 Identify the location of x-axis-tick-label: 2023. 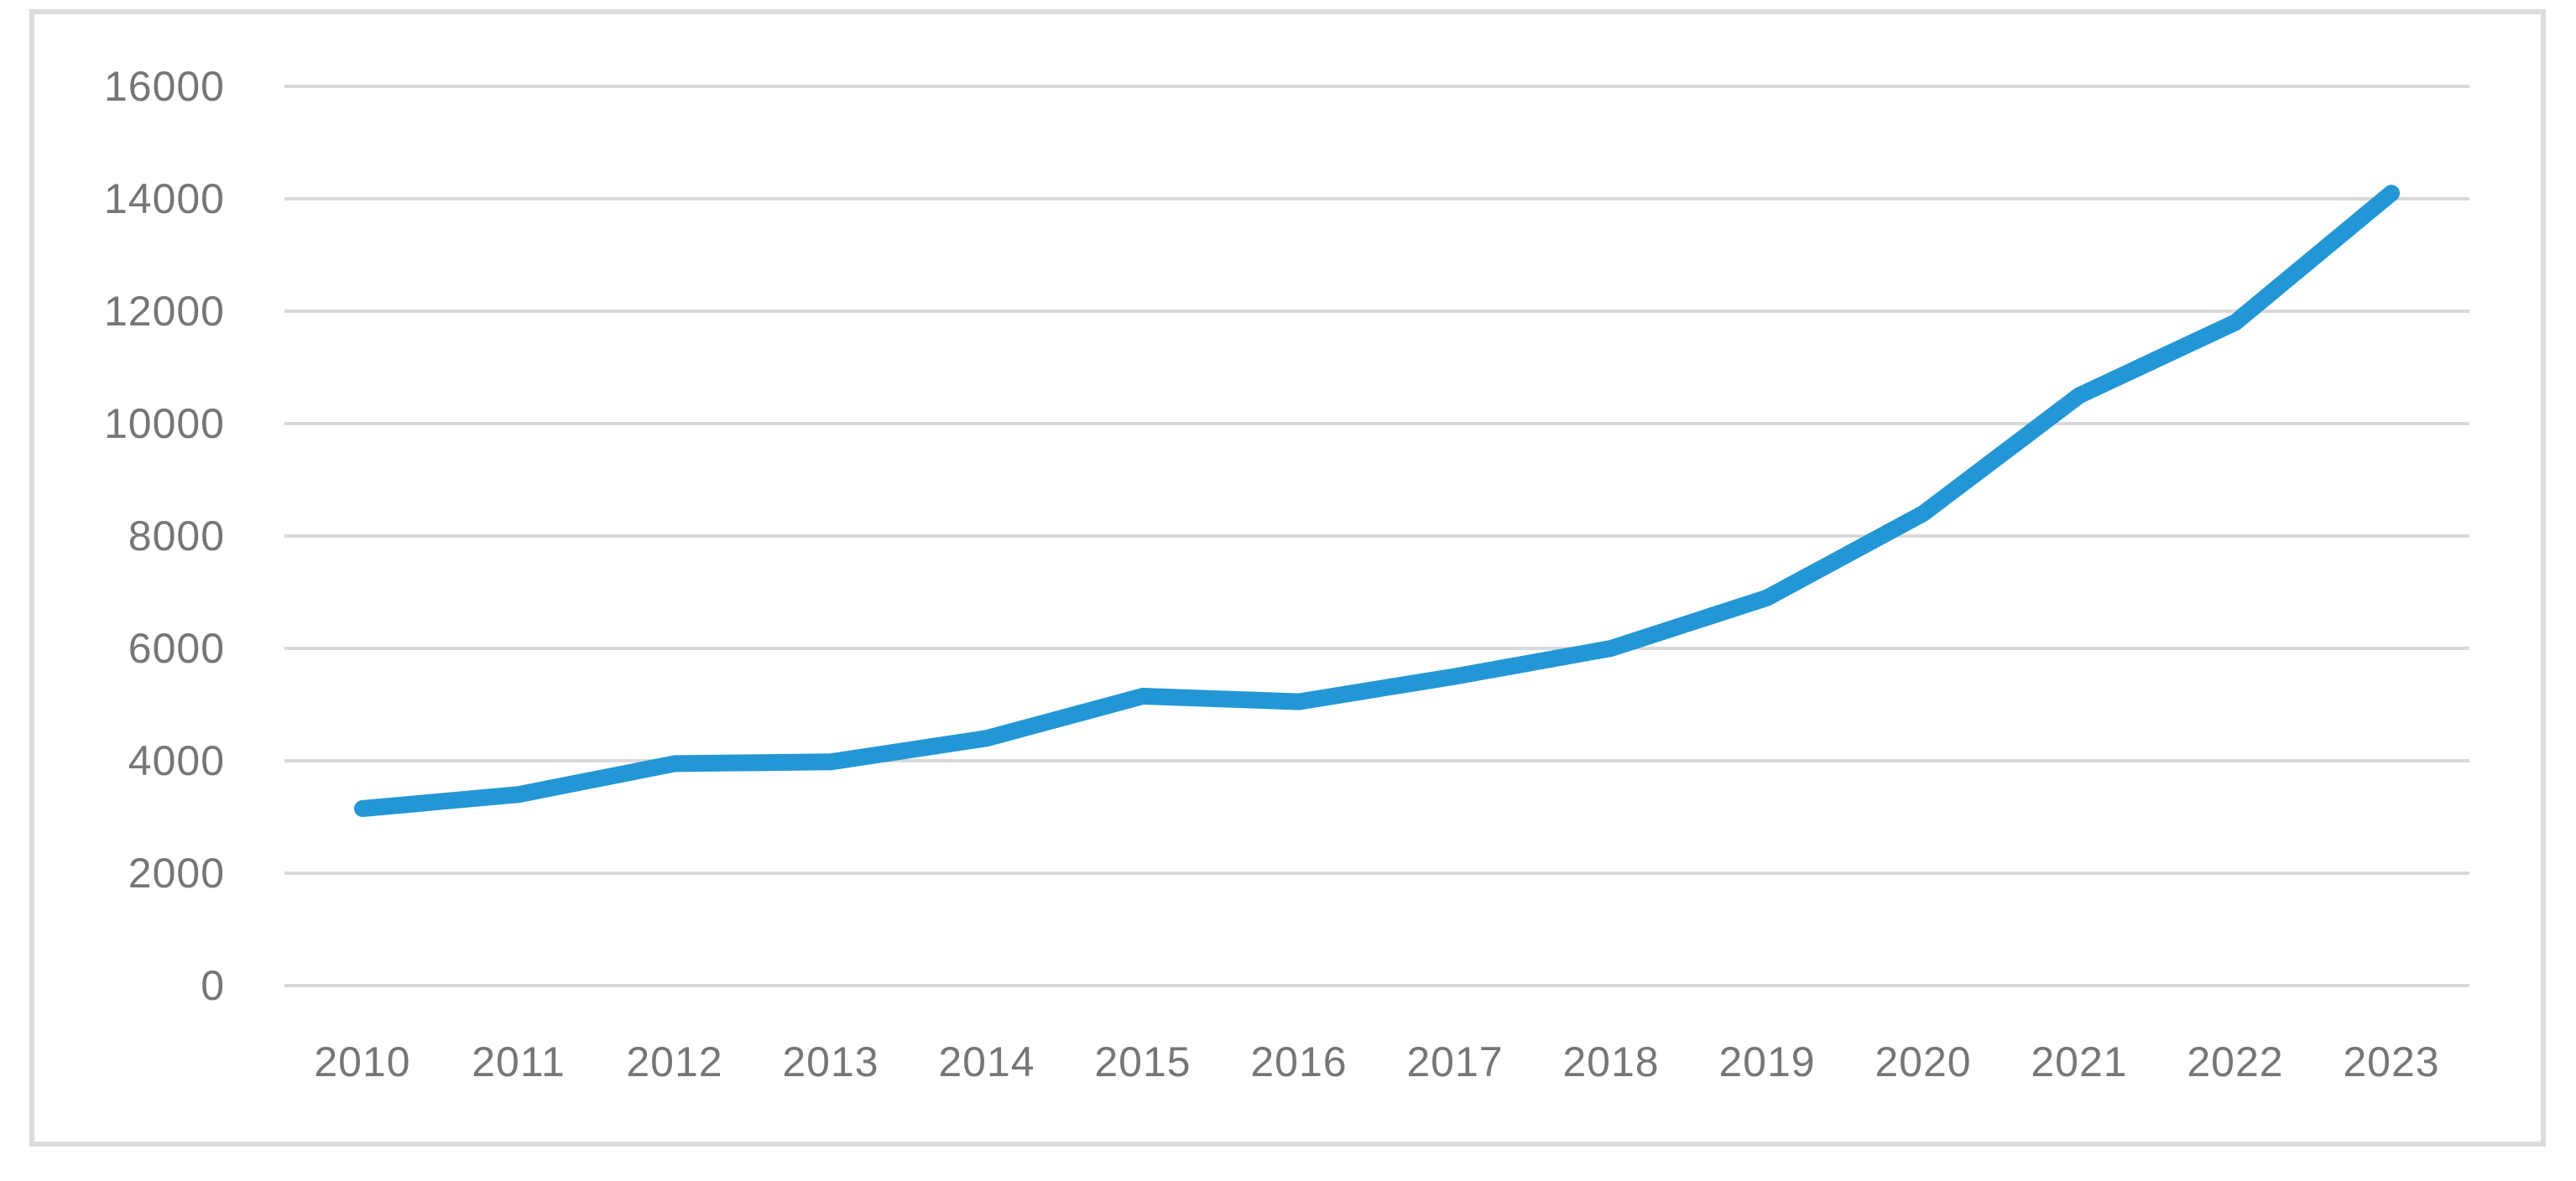
(2391, 1061).